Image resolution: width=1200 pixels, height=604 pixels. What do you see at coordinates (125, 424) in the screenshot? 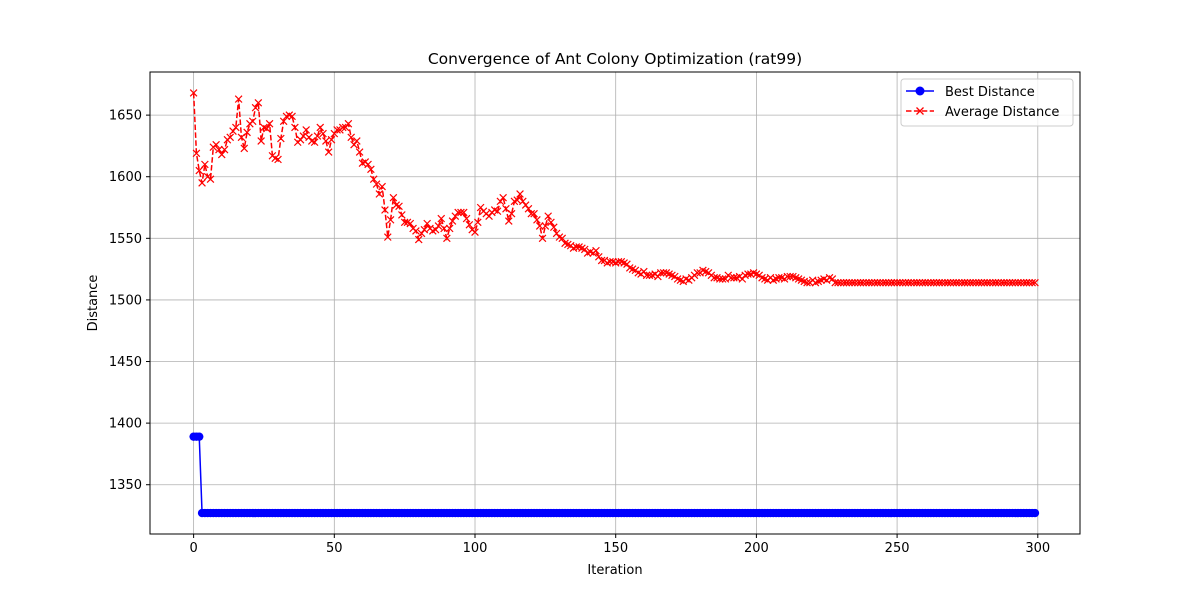
I see `y-tick-label: 1400` at bounding box center [125, 424].